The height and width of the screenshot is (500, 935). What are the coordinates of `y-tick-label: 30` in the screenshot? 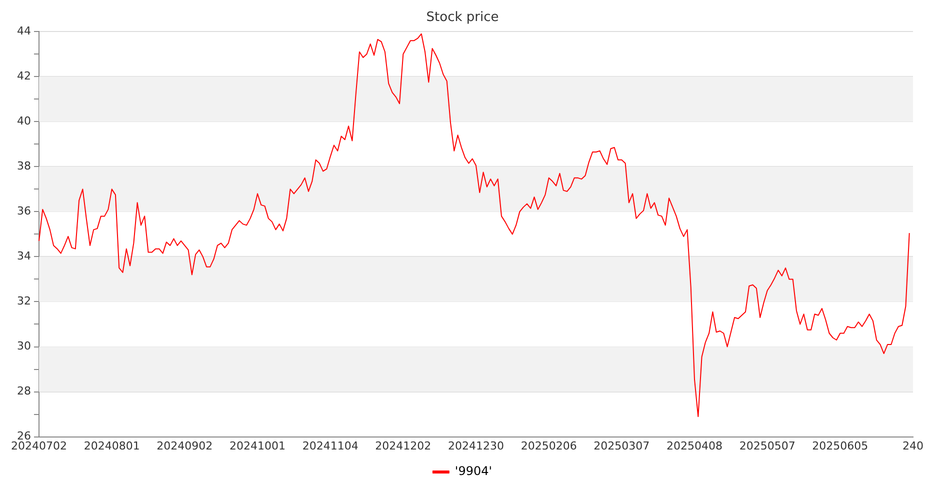 It's located at (23, 346).